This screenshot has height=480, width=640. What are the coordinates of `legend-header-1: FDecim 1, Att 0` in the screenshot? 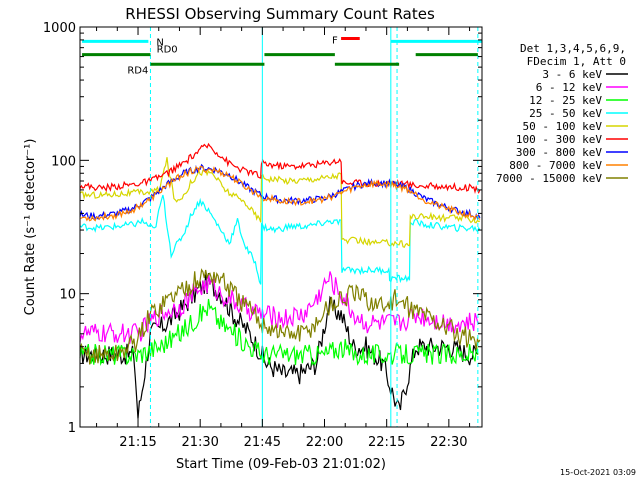 It's located at (576, 61).